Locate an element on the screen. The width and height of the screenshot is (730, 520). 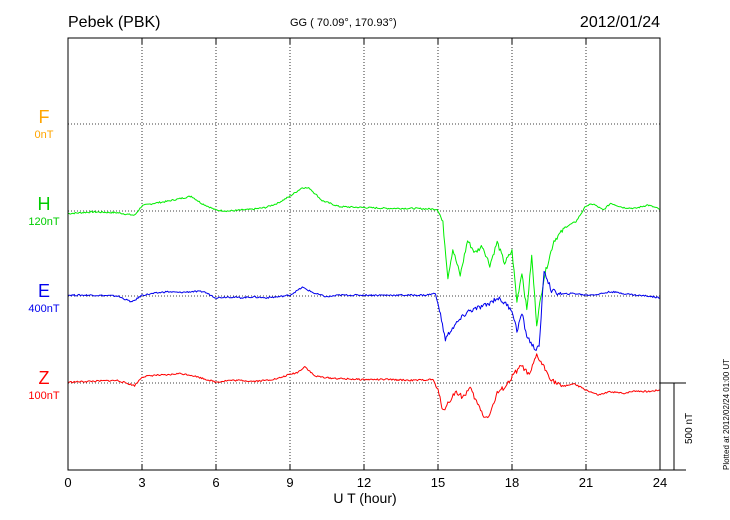
x-tick-label: 0 is located at coordinates (67, 482).